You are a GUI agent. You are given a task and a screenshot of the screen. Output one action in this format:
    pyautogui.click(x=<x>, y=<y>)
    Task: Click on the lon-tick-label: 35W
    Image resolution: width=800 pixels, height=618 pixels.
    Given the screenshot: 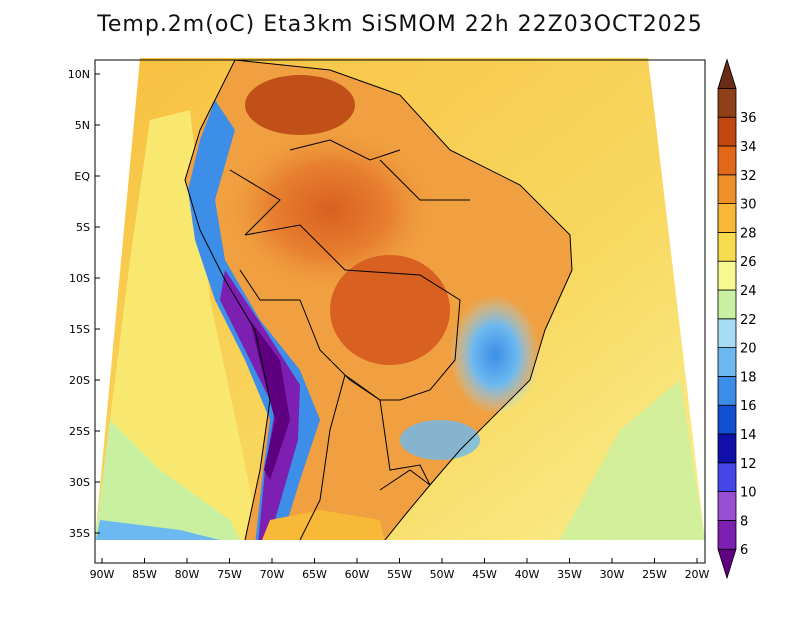 What is the action you would take?
    pyautogui.click(x=569, y=574)
    